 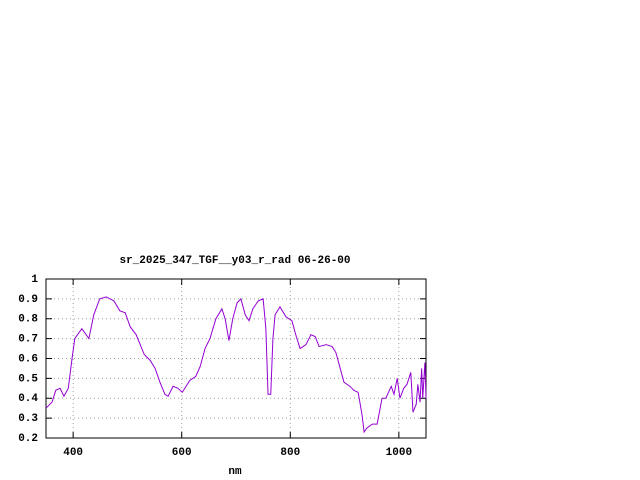 What do you see at coordinates (28, 399) in the screenshot?
I see `y-tick-label: 0.4` at bounding box center [28, 399].